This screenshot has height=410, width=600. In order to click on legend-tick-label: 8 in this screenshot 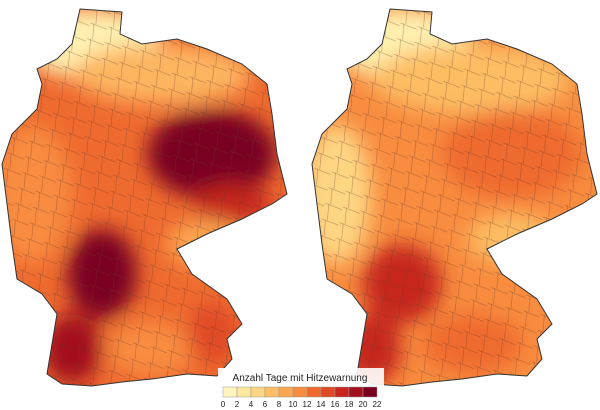, I will do `click(279, 404)`.